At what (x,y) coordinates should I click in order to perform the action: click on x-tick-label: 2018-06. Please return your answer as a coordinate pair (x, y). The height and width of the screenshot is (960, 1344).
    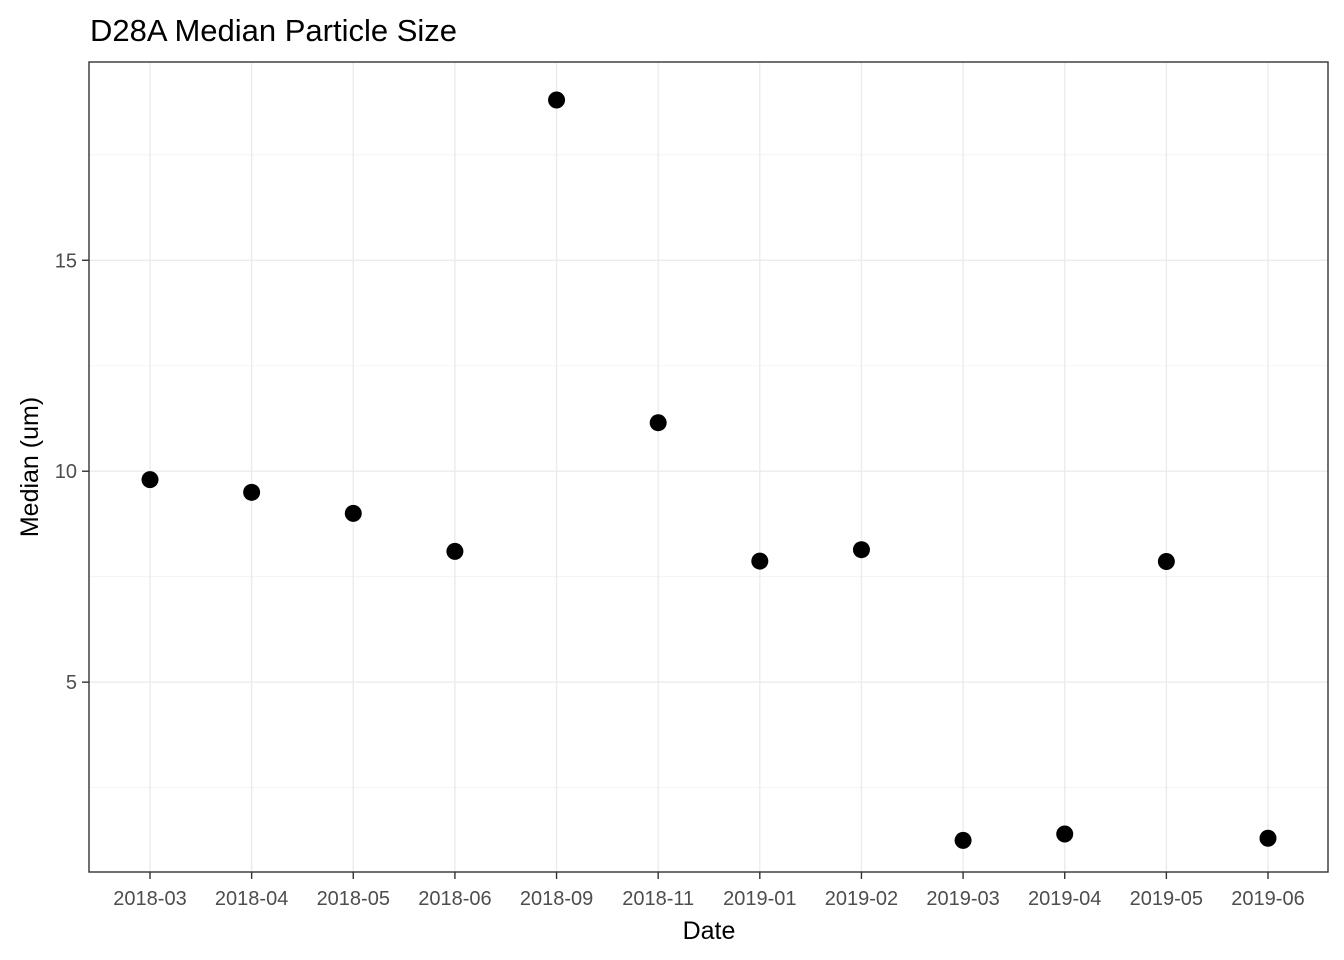
    Looking at the image, I should click on (454, 899).